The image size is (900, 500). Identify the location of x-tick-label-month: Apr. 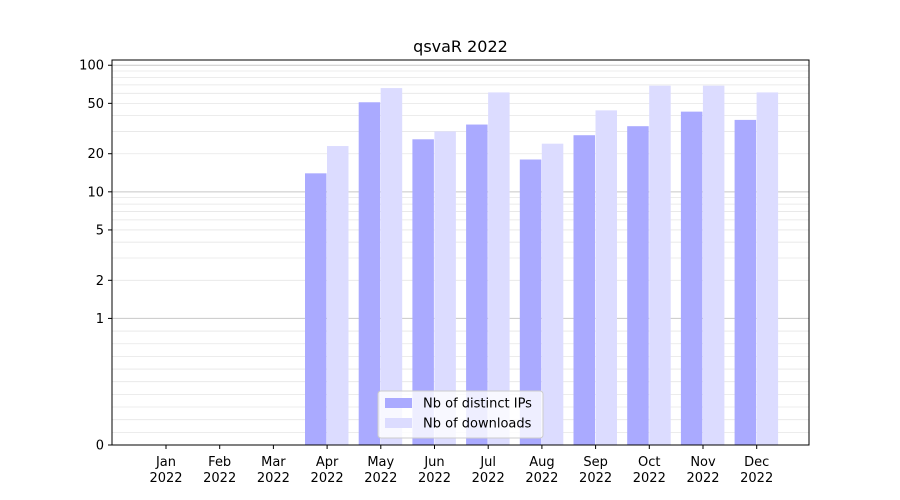
(327, 462).